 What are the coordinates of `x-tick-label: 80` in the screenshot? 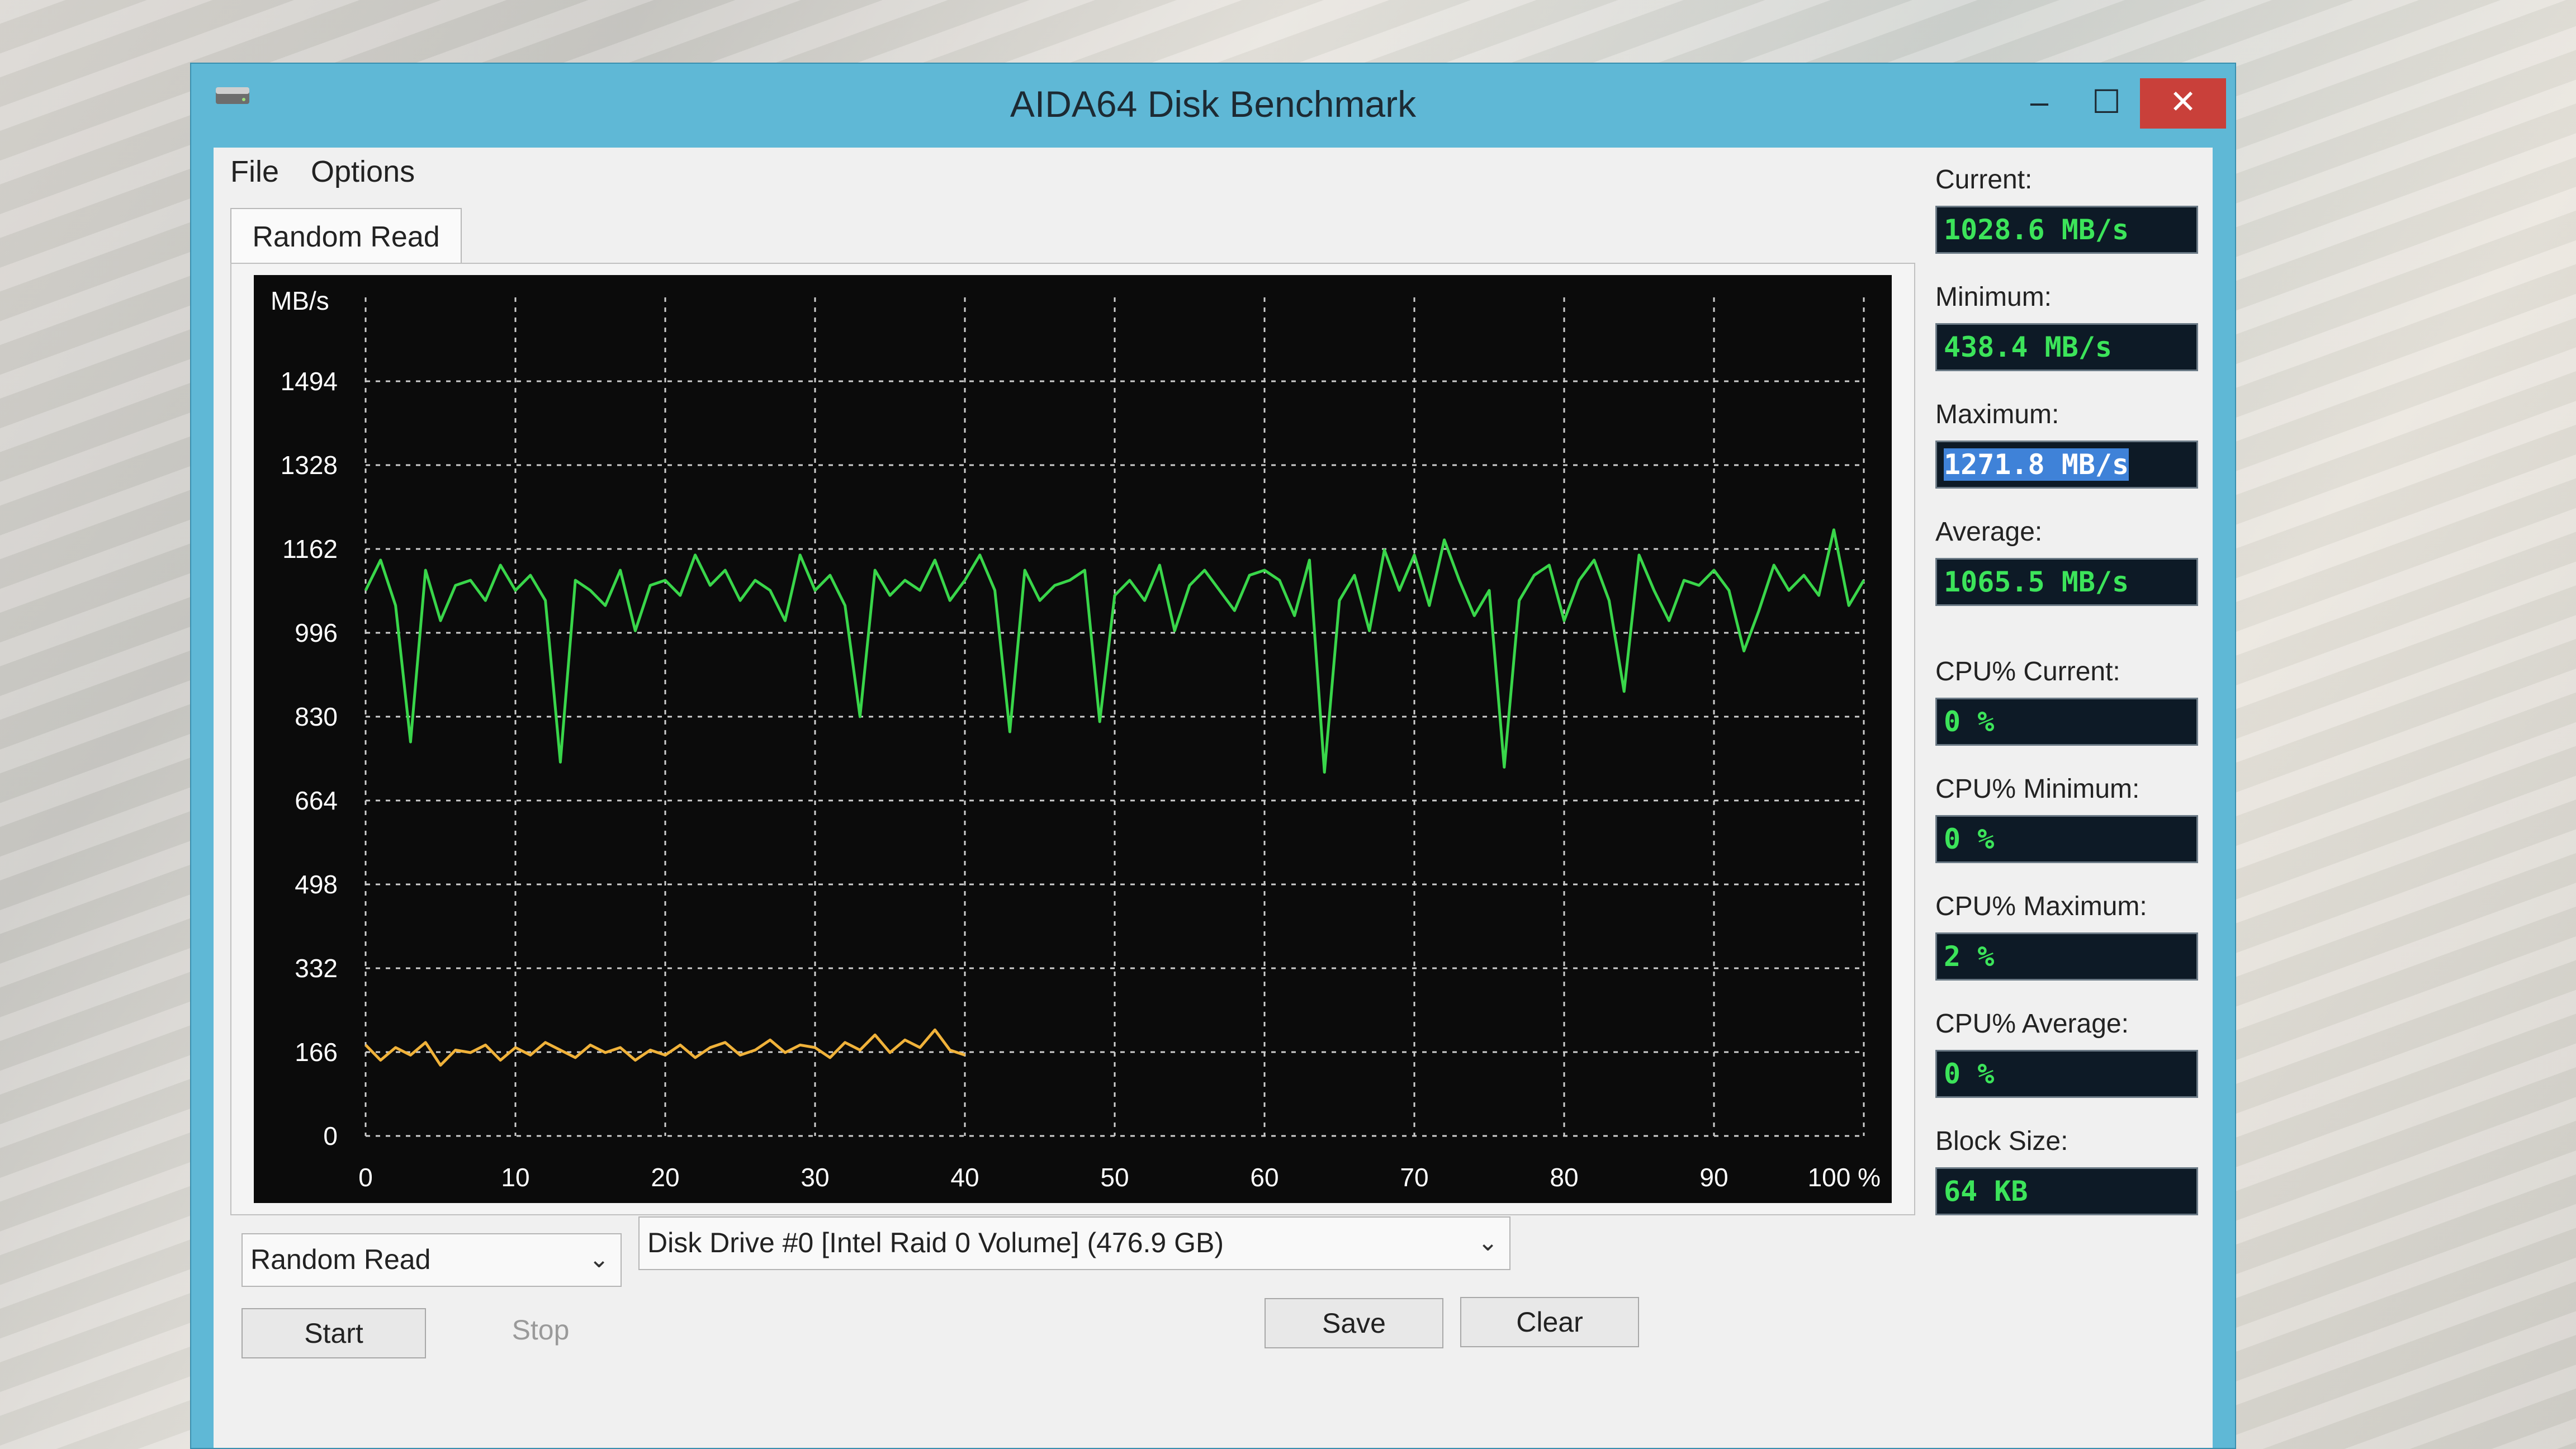 It's located at (1564, 1177).